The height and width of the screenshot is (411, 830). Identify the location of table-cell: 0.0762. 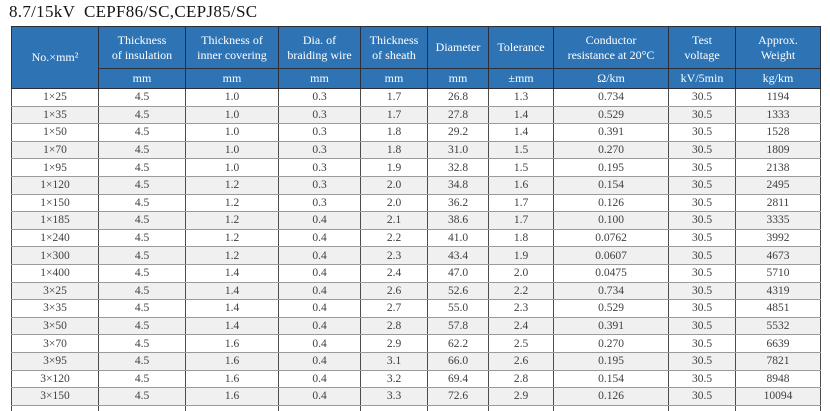
(611, 238).